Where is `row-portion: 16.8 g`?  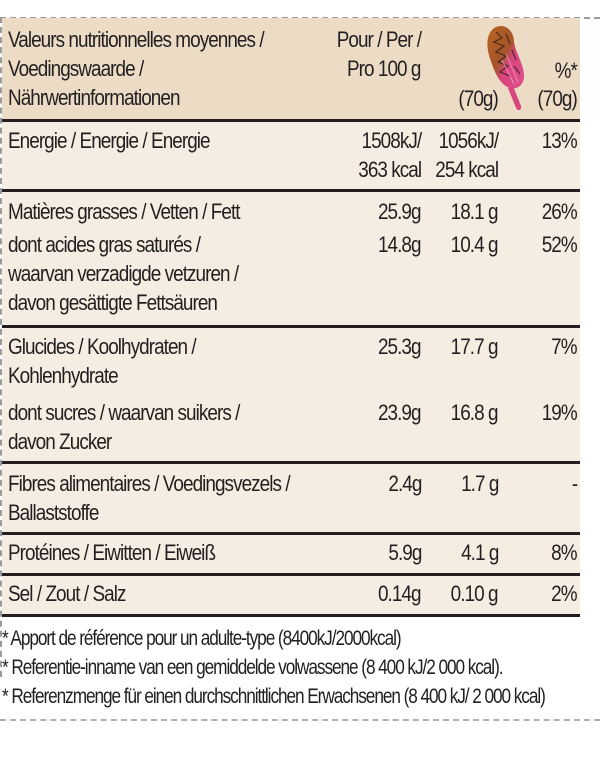
row-portion: 16.8 g is located at coordinates (475, 412).